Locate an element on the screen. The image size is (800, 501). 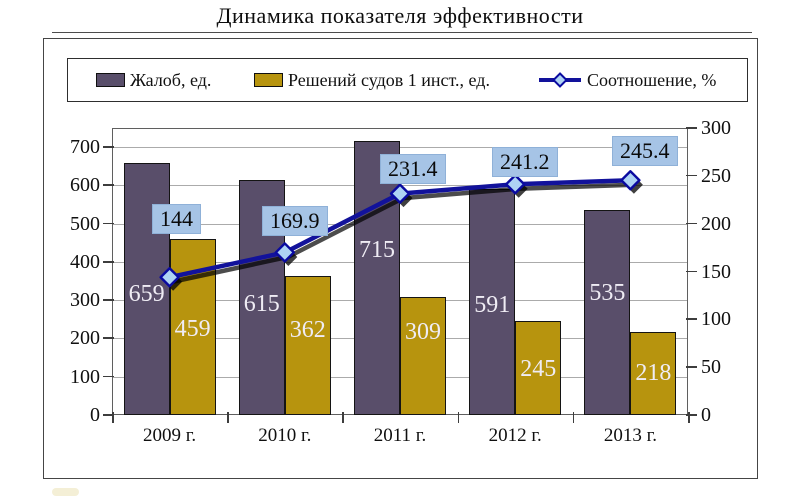
x-axis-label: 2012 г. is located at coordinates (515, 435).